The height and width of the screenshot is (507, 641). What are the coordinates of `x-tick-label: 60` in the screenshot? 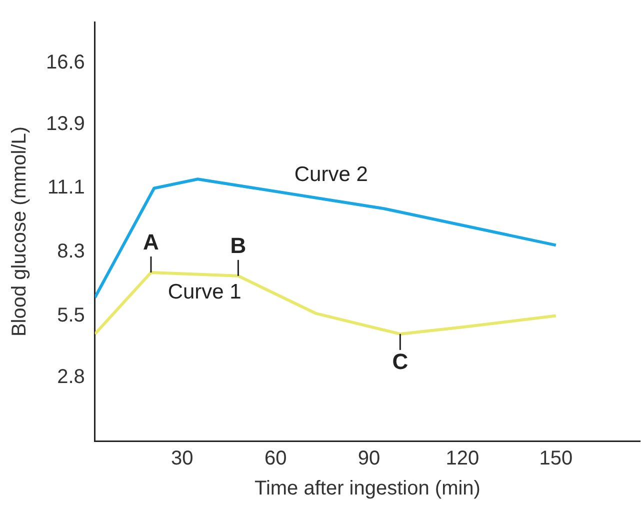 It's located at (275, 459).